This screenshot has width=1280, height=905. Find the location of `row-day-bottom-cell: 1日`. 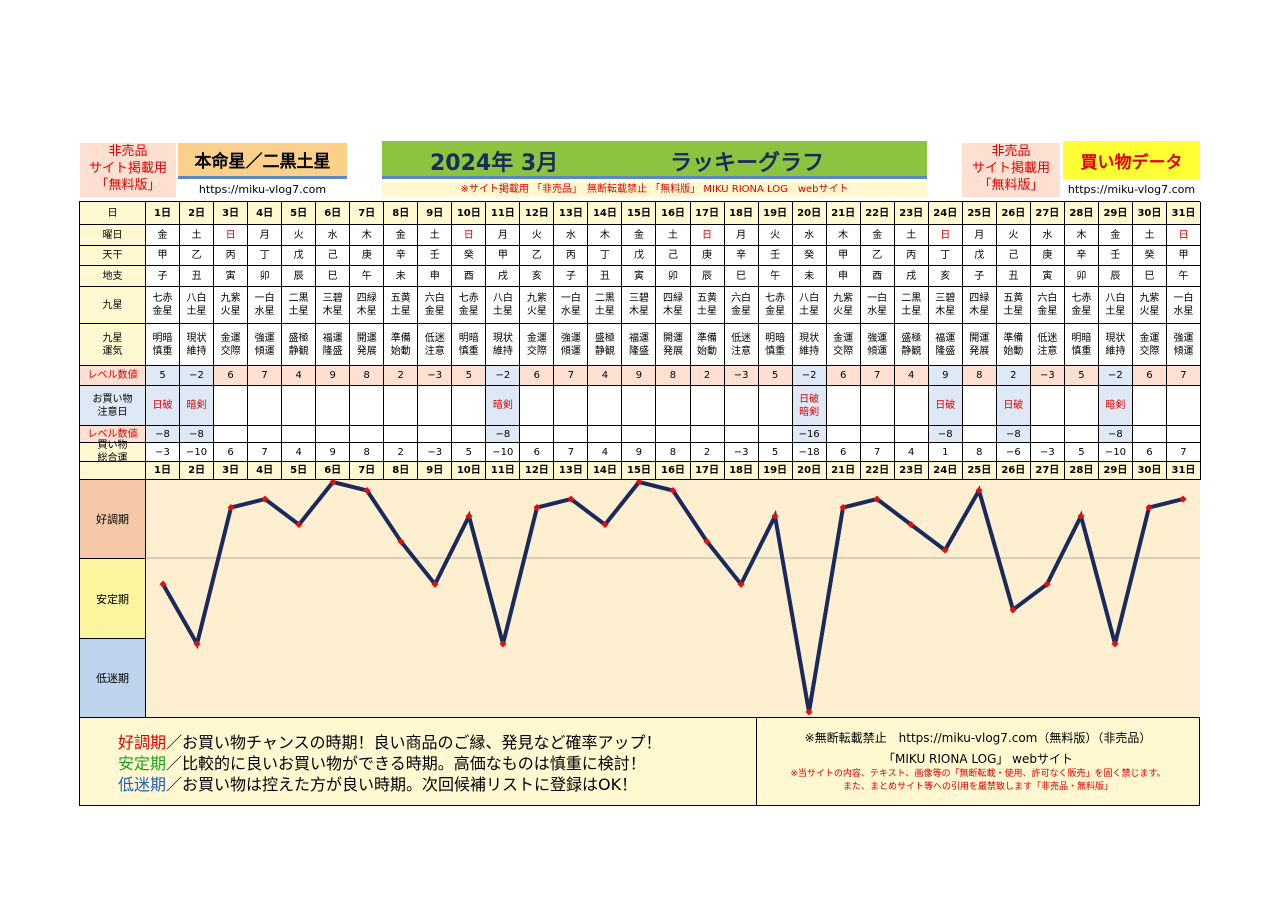

row-day-bottom-cell: 1日 is located at coordinates (163, 471).